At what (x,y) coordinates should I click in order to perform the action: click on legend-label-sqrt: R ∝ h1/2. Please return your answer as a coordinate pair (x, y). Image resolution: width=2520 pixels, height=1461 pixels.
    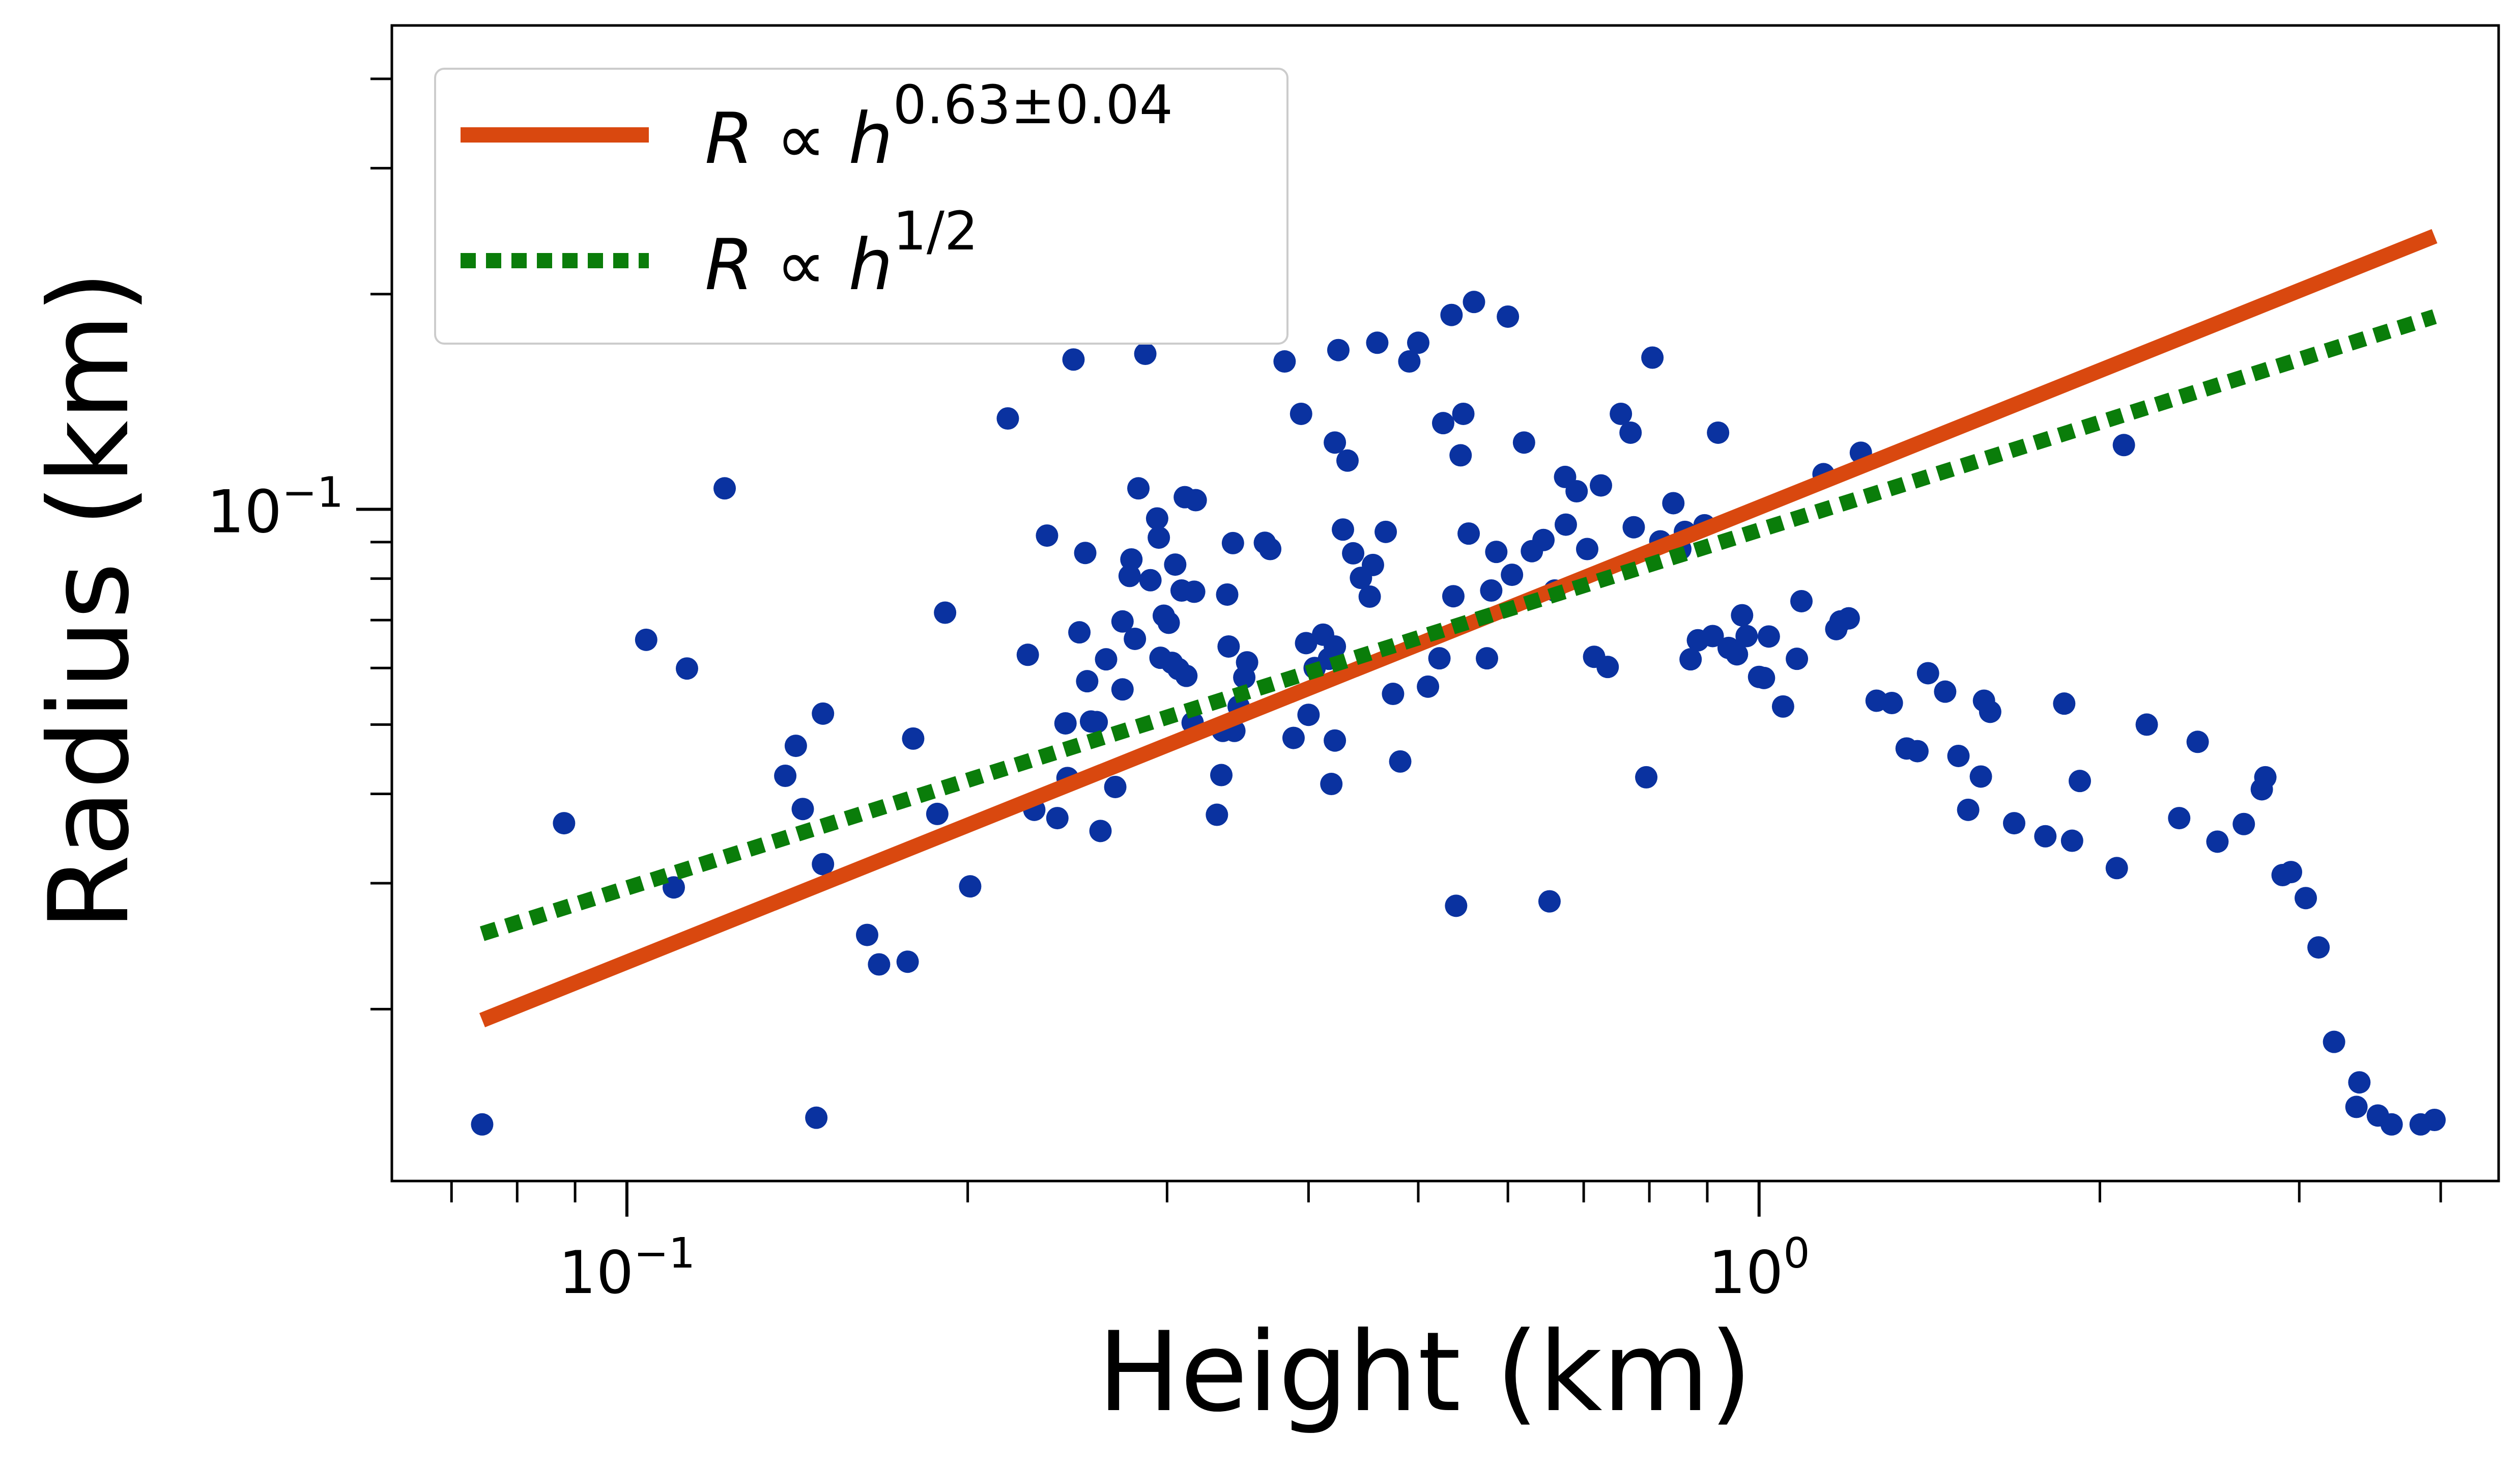
    Looking at the image, I should click on (841, 253).